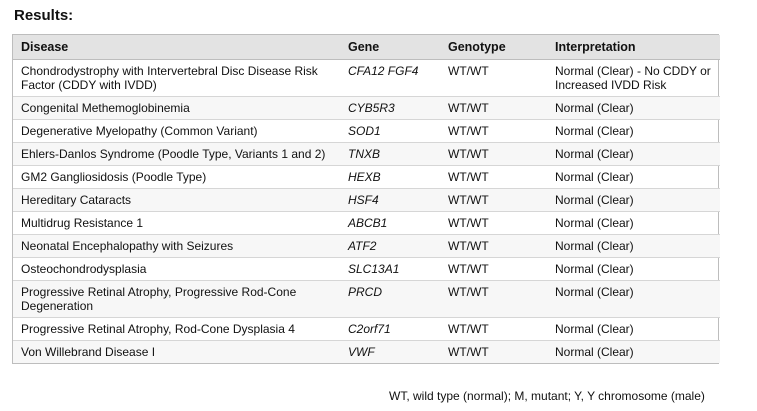 This screenshot has width=757, height=411. I want to click on disease-cell: Osteochondrodysplasia, so click(176, 269).